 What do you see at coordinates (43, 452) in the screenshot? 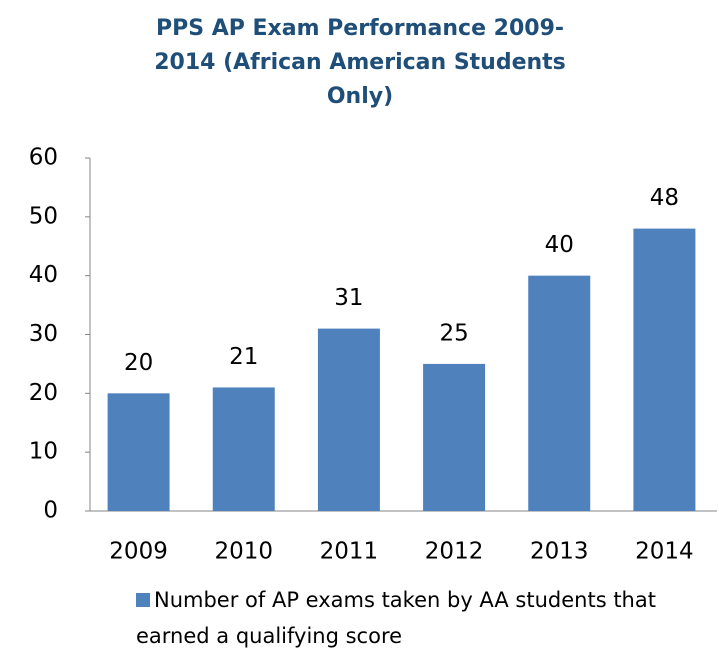
I see `y-tick-label: 10` at bounding box center [43, 452].